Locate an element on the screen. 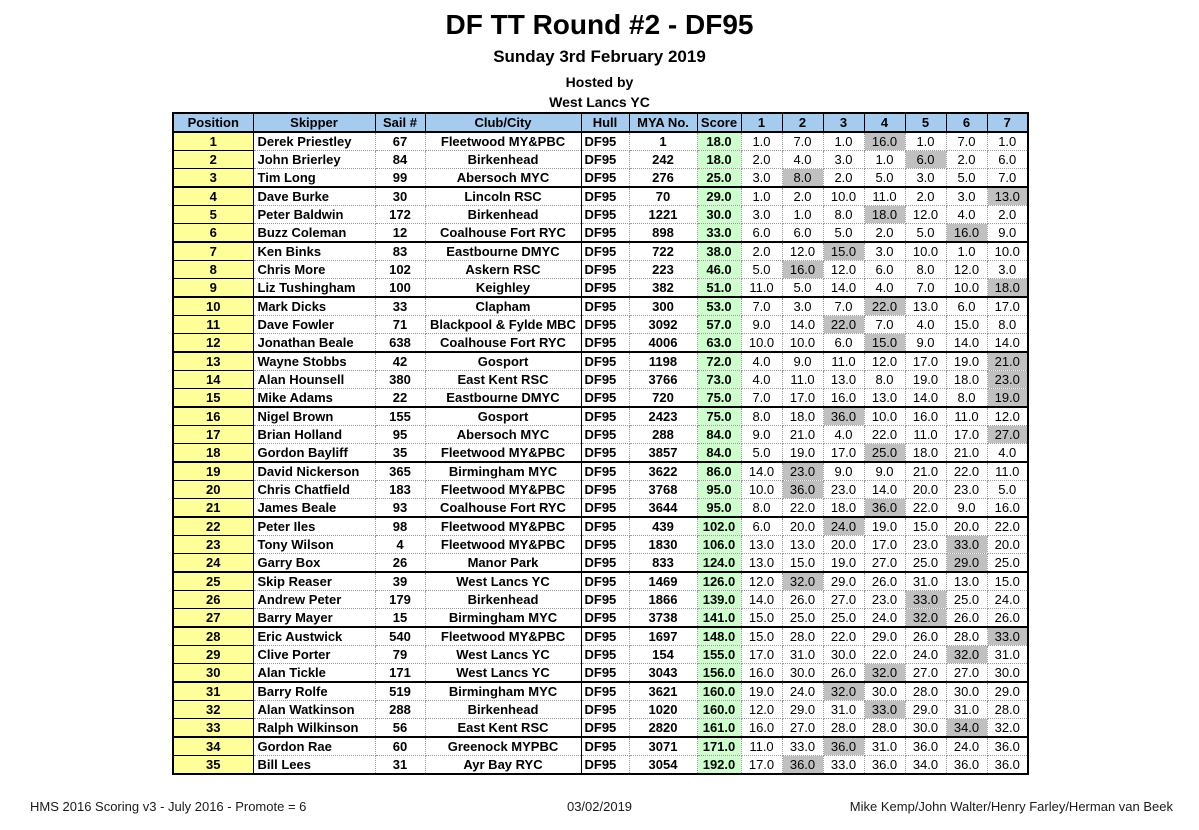 The width and height of the screenshot is (1199, 830). race-score-cell: 3.0 is located at coordinates (803, 306).